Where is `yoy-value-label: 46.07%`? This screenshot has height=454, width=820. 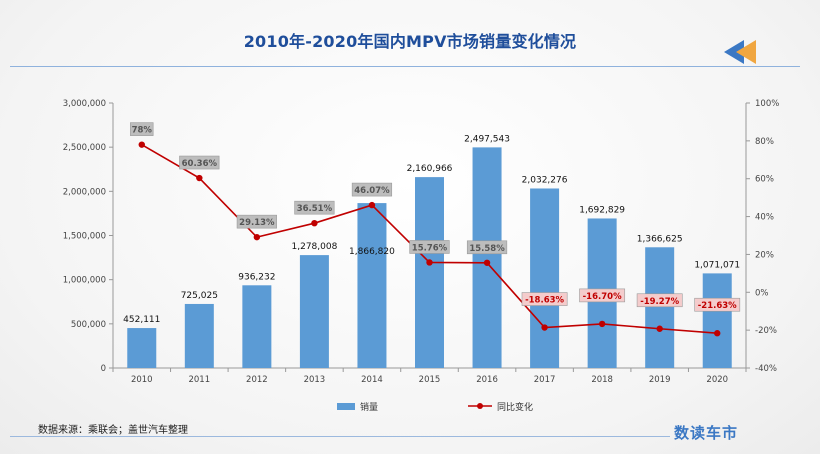 yoy-value-label: 46.07% is located at coordinates (372, 191).